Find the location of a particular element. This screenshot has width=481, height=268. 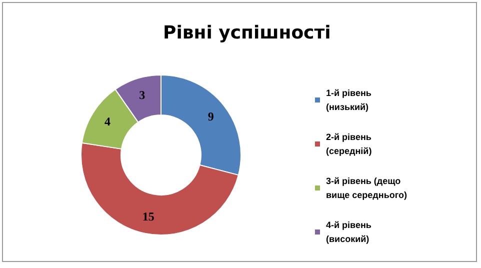

legend-label: 2-й рівень (середній) is located at coordinates (351, 144).